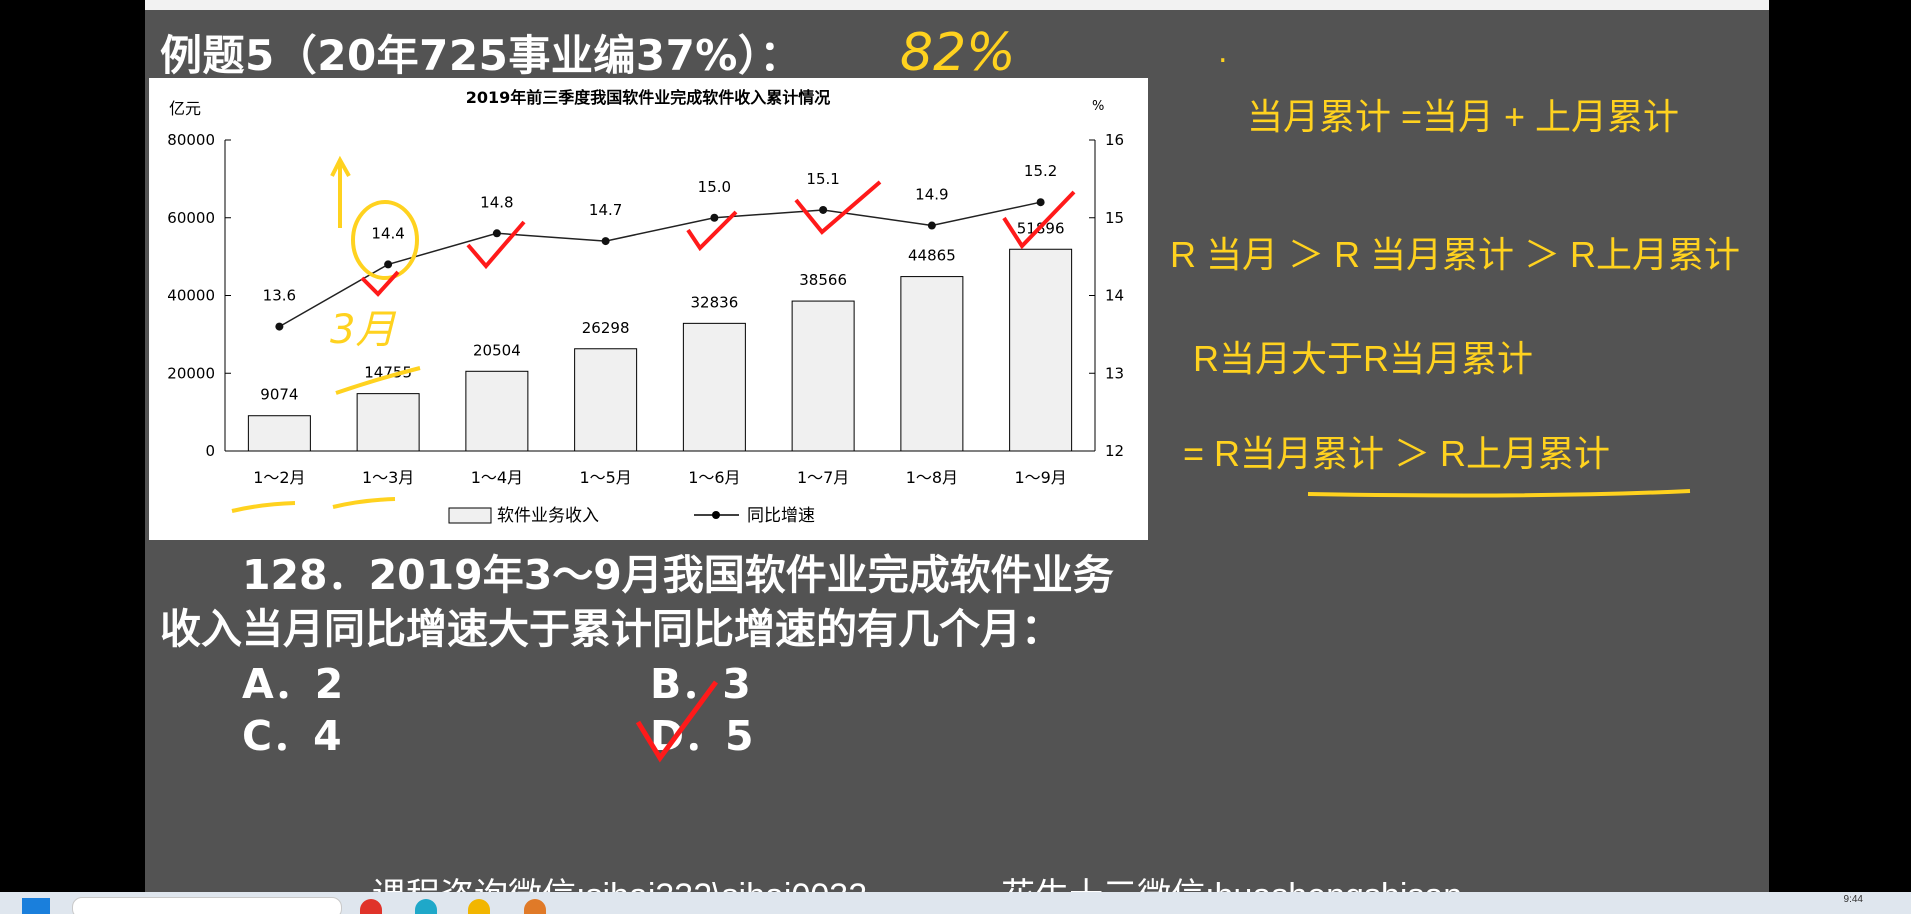 This screenshot has width=1911, height=914. What do you see at coordinates (605, 477) in the screenshot?
I see `x-tick-label: 1～5月` at bounding box center [605, 477].